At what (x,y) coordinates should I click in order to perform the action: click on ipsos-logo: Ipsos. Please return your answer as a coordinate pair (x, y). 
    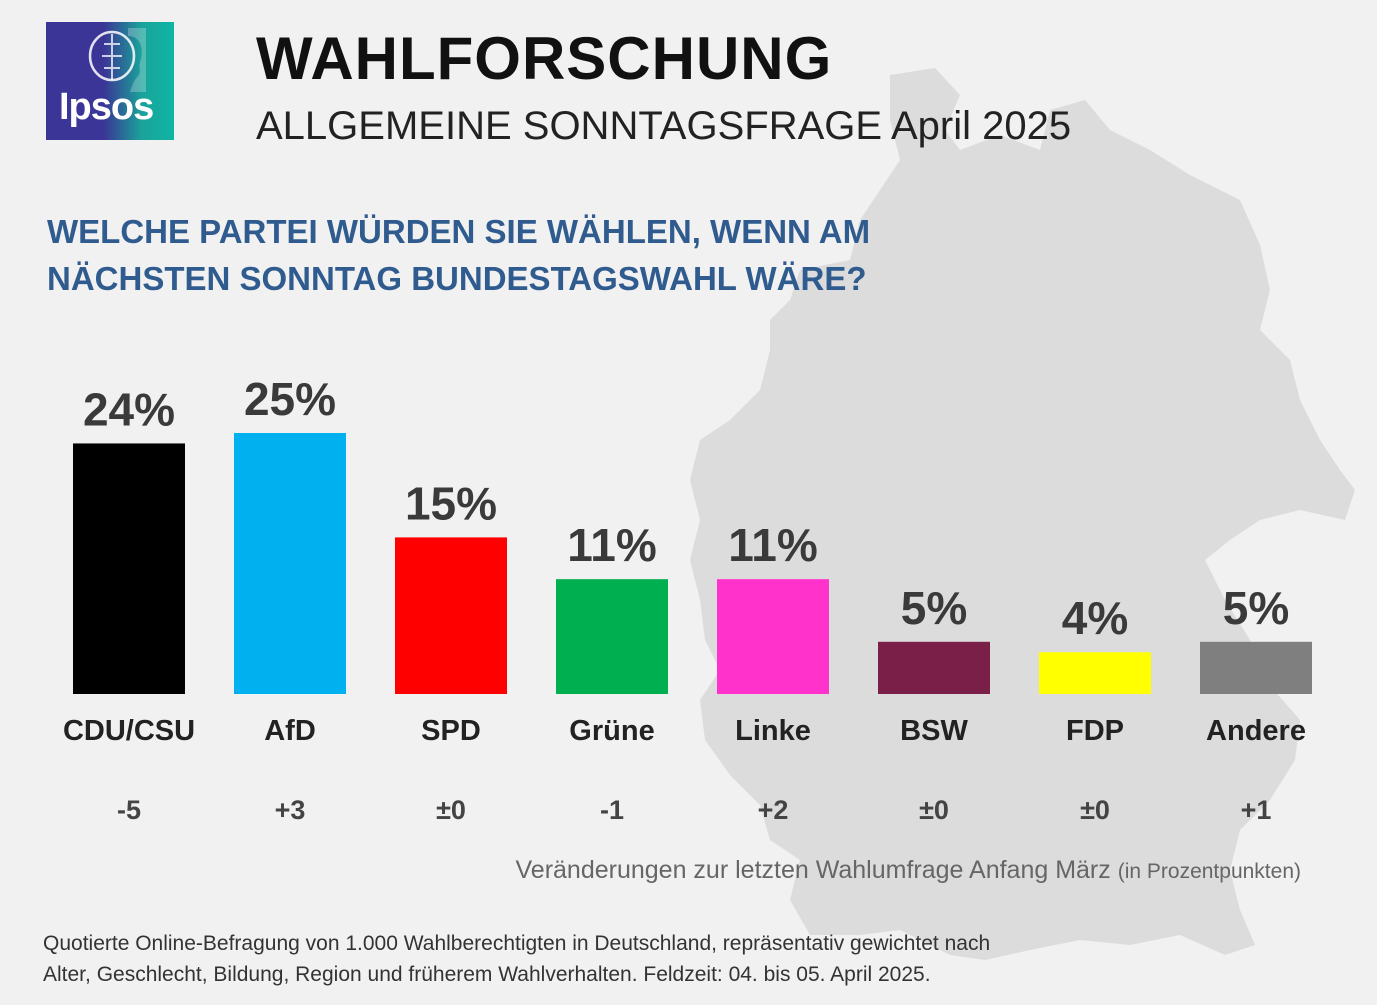
    Looking at the image, I should click on (110, 81).